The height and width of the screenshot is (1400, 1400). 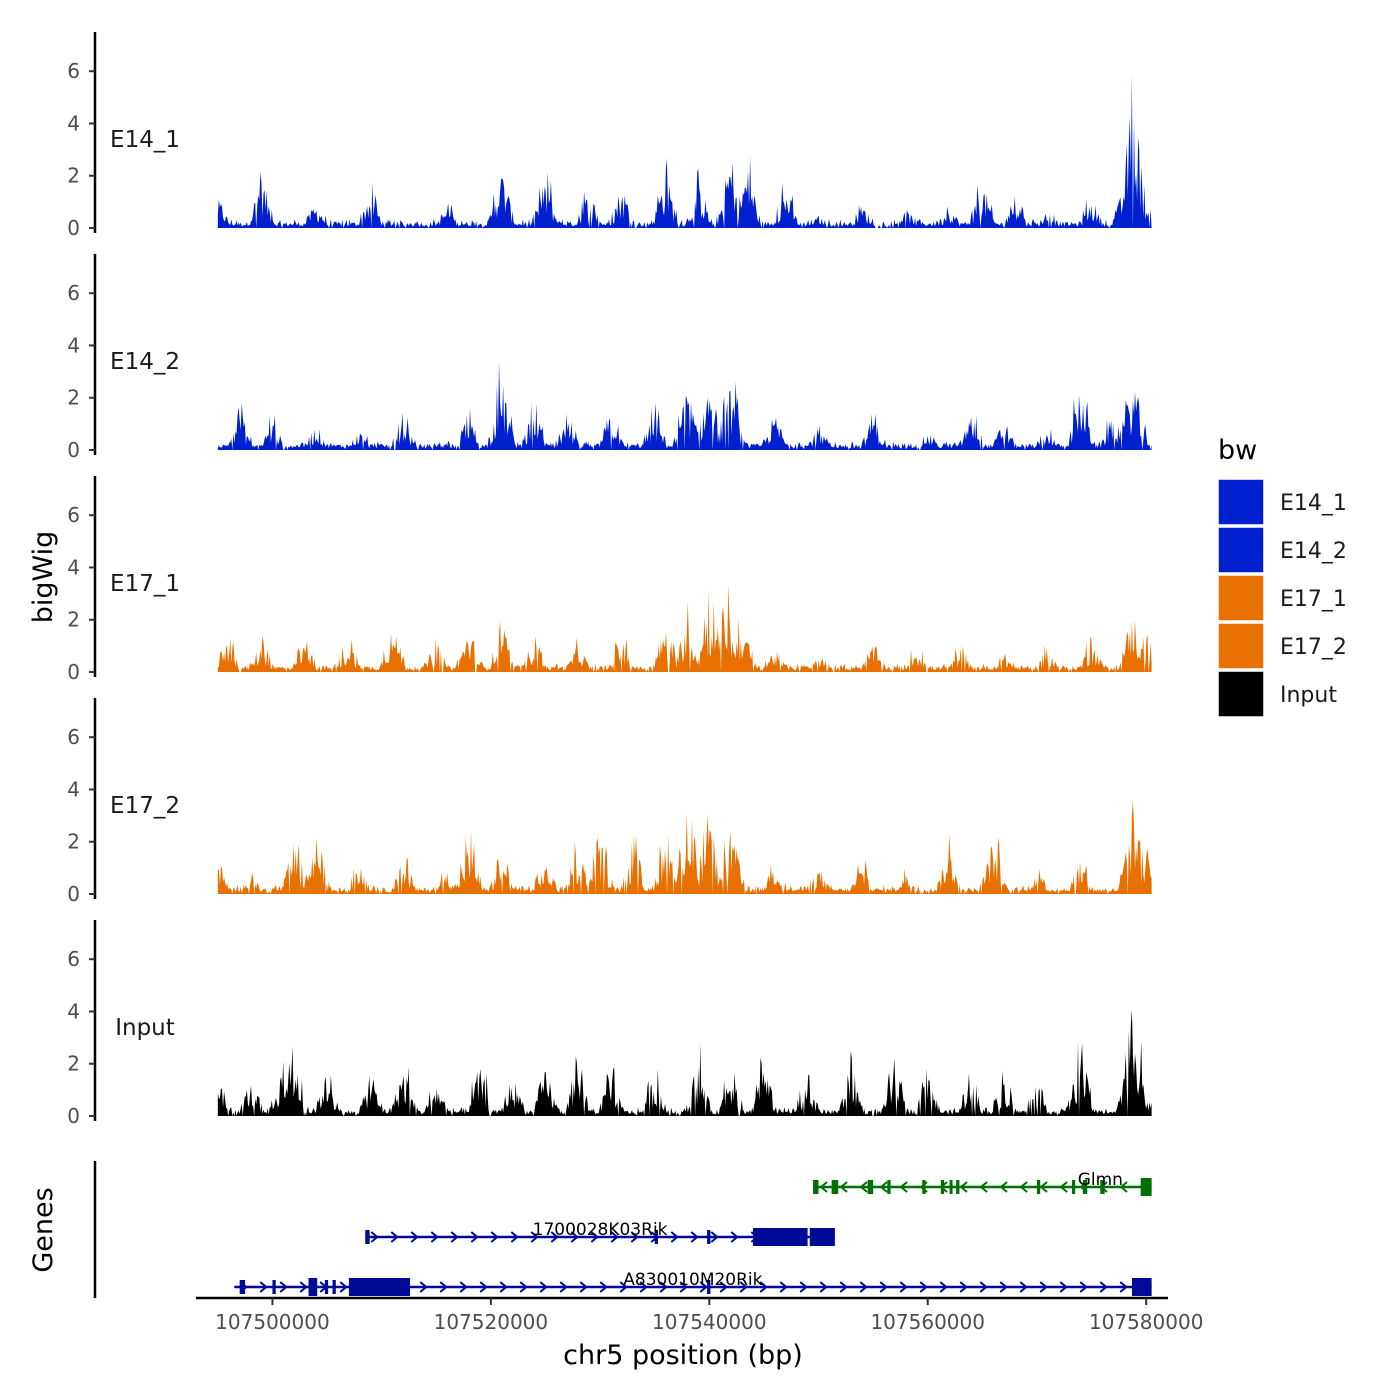 I want to click on gene-track: Glmn 1700028K03Rik A830010M20Rik, so click(x=622, y=1229).